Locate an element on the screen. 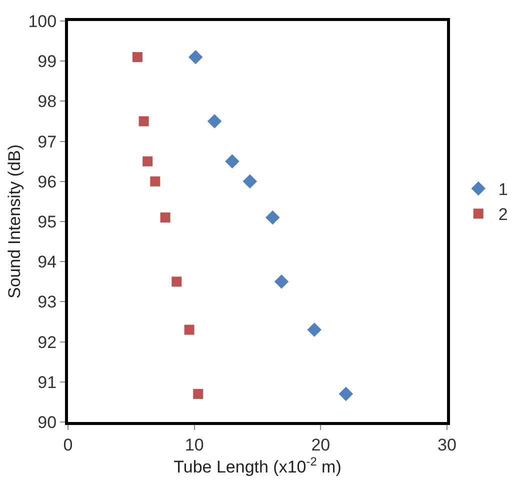 This screenshot has height=482, width=527. x-tick-label: 10 is located at coordinates (194, 444).